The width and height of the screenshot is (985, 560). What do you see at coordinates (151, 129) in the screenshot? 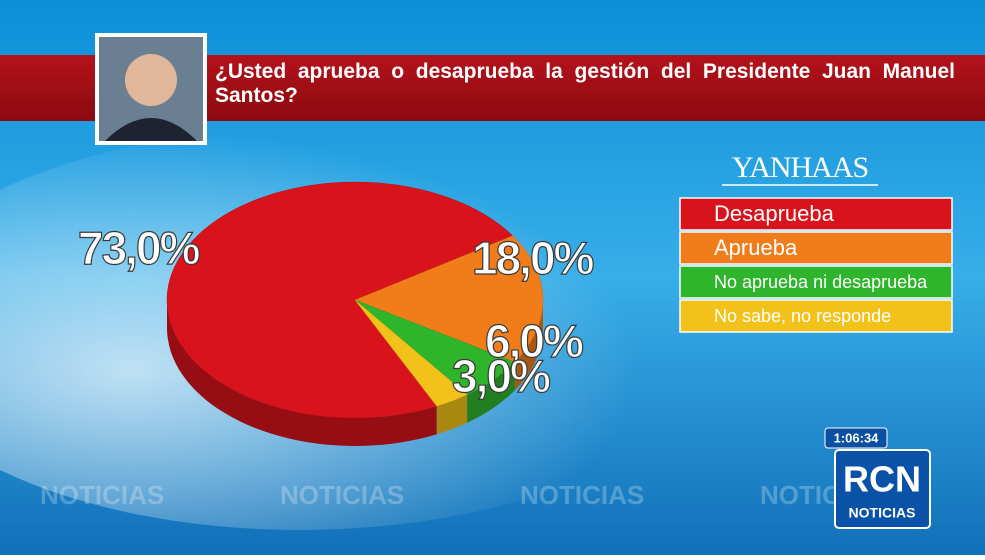
I see `photo-suit` at bounding box center [151, 129].